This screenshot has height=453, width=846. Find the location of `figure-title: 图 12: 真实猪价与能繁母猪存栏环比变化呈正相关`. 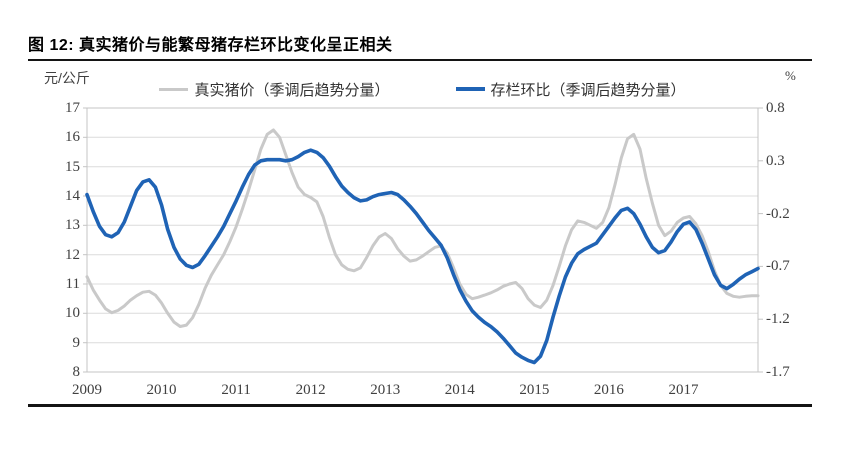

figure-title: 图 12: 真实猪价与能繁母猪存栏环比变化呈正相关 is located at coordinates (210, 45).